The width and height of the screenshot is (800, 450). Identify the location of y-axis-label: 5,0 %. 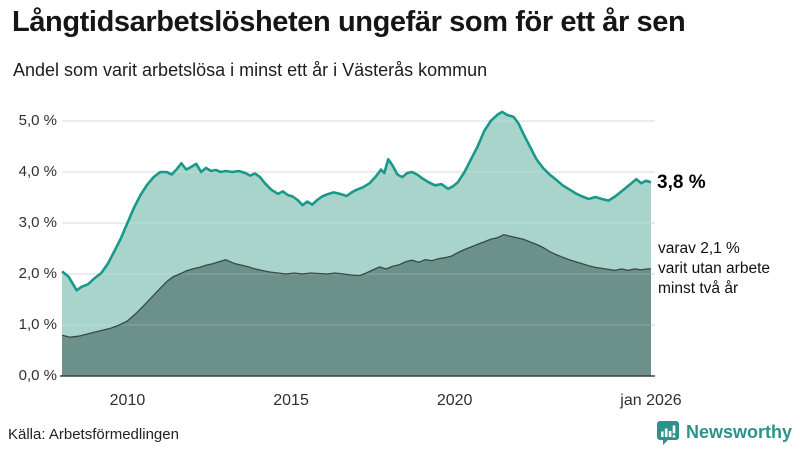
(37, 120).